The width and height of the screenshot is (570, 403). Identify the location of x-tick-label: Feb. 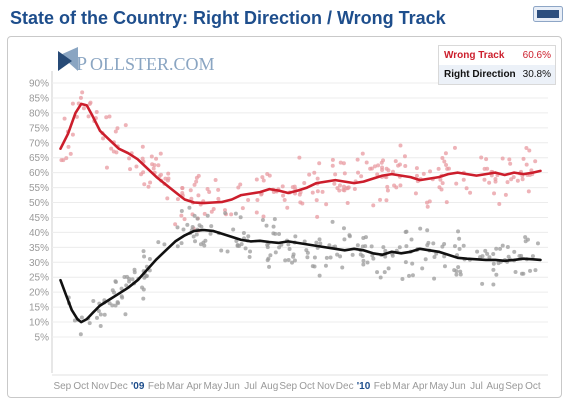
(157, 386).